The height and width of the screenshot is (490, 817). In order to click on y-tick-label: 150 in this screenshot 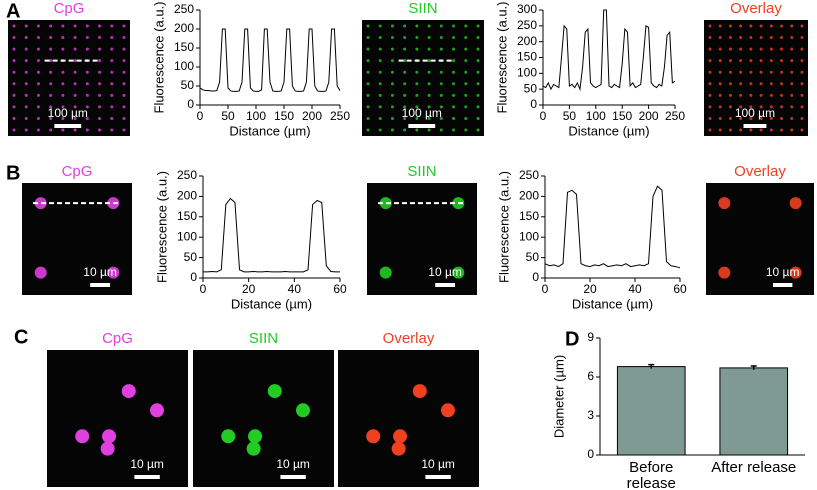, I will do `click(527, 57)`.